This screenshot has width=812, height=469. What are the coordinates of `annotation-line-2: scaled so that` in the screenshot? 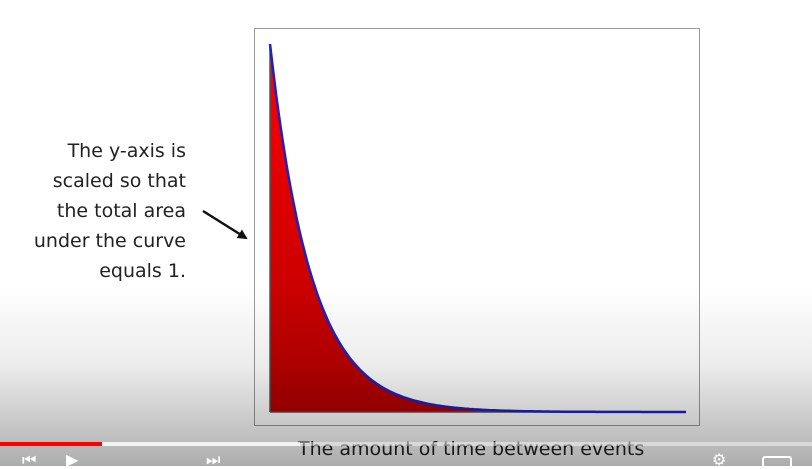 It's located at (119, 181).